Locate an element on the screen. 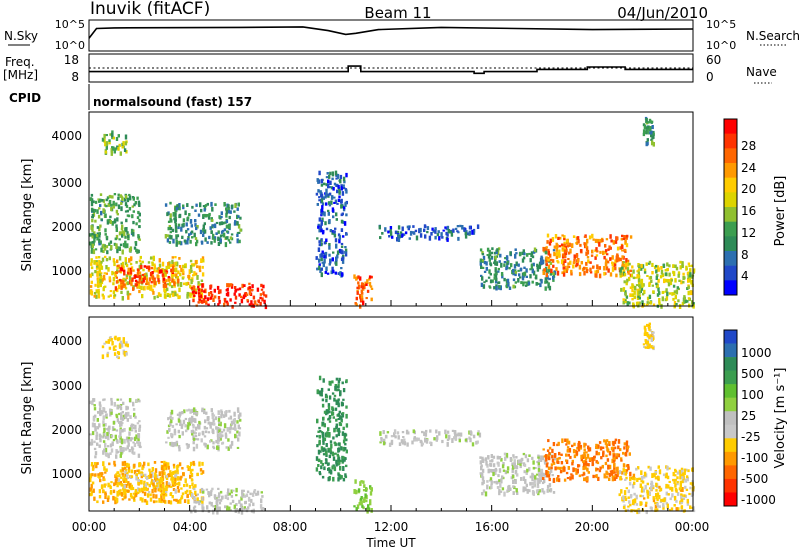  xtick-1200: 12:00 is located at coordinates (391, 527).